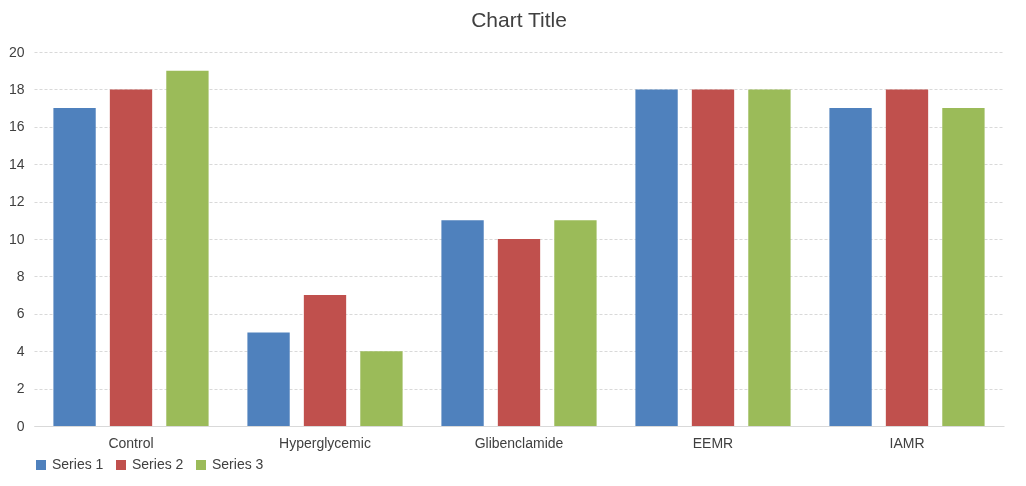 The height and width of the screenshot is (486, 1026). I want to click on y-tick-label: 0, so click(20, 425).